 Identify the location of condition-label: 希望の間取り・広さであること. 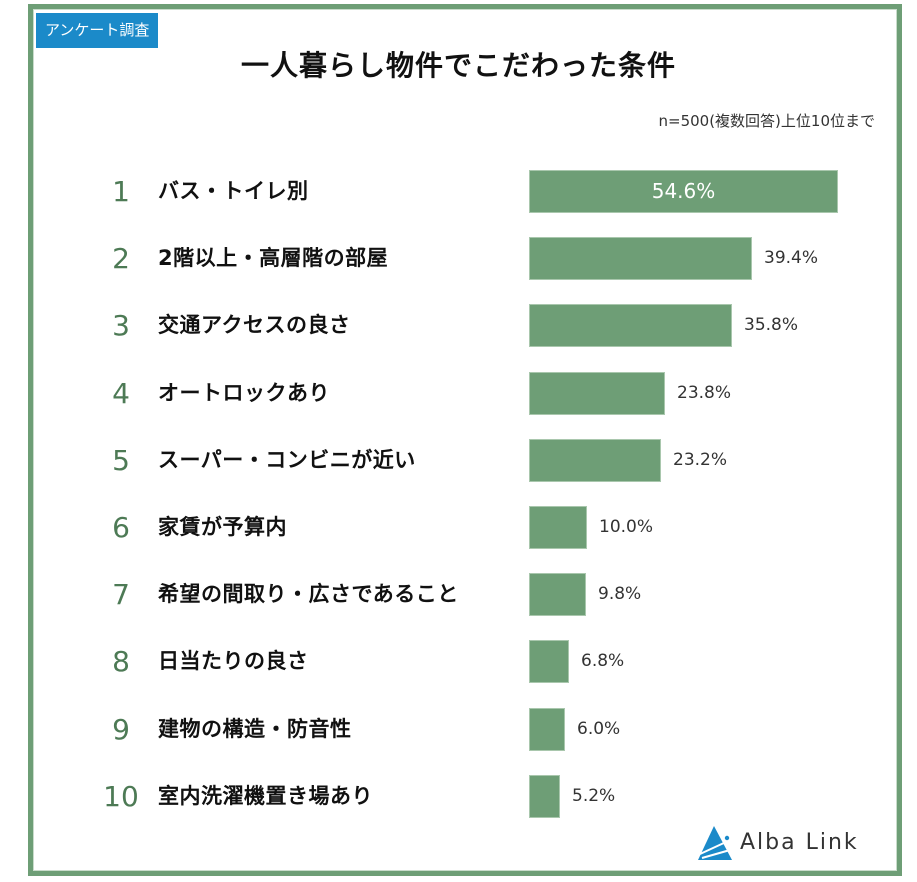
(308, 594).